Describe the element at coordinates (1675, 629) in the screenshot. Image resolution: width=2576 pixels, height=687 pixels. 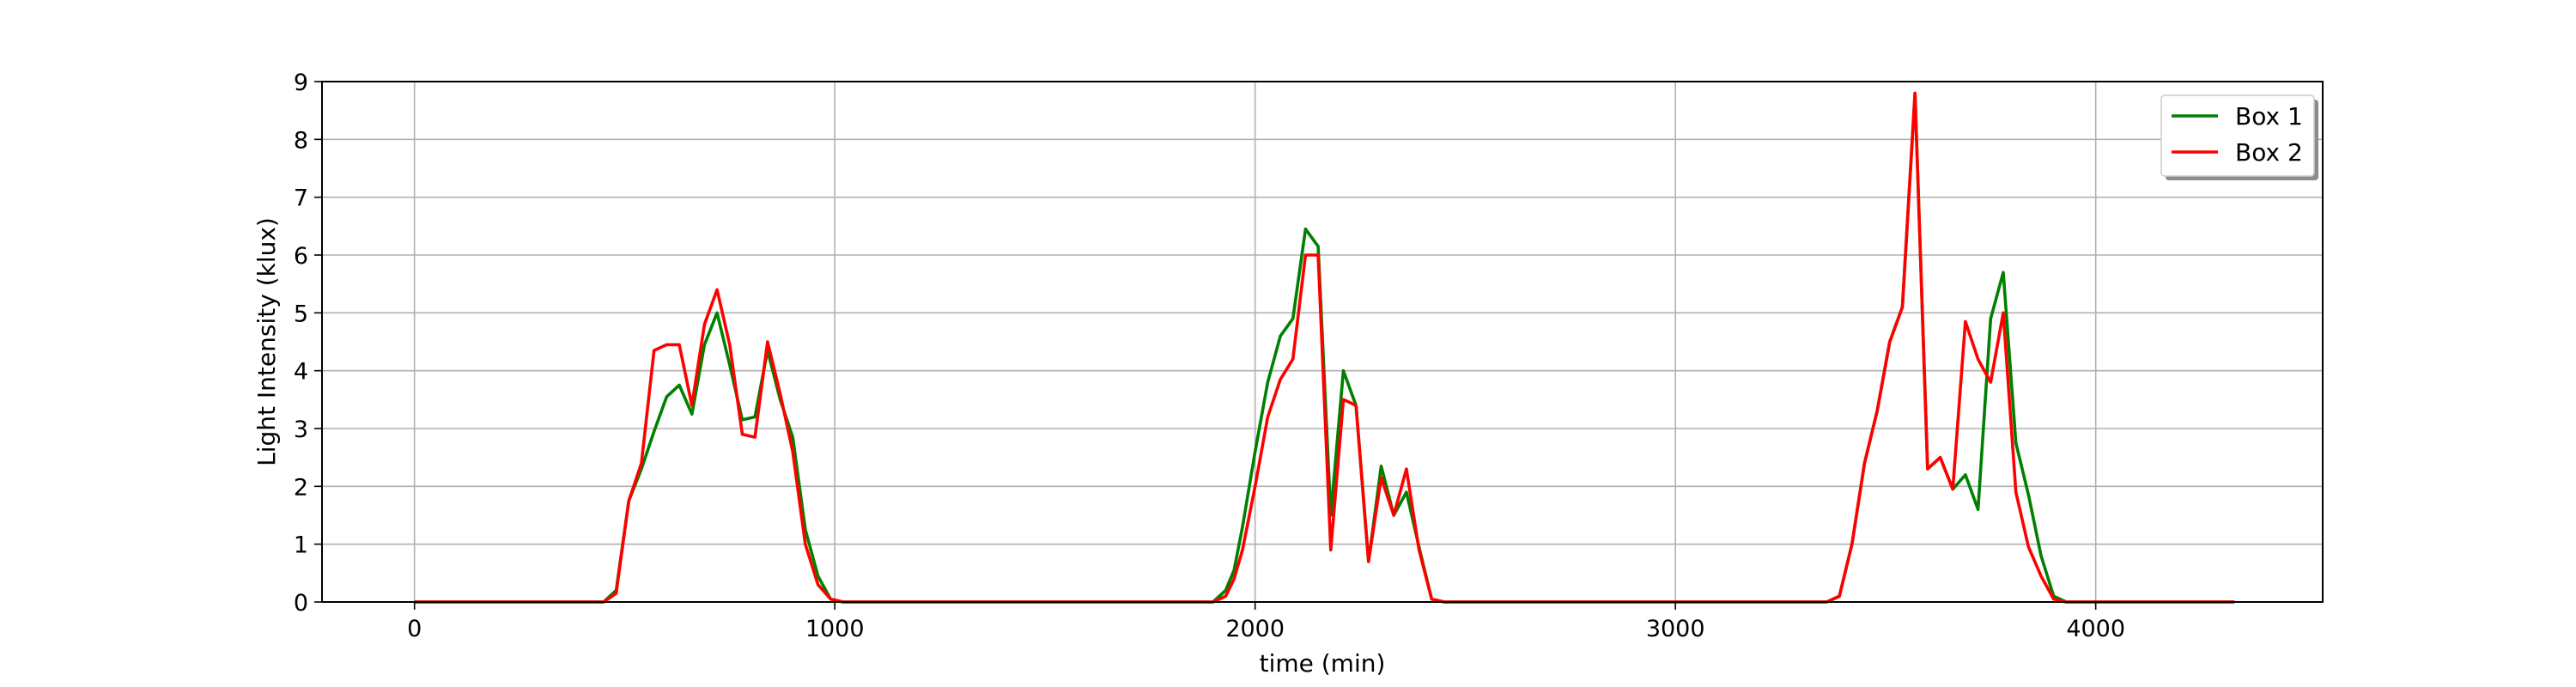
I see `x-tick-label: 3000` at that location.